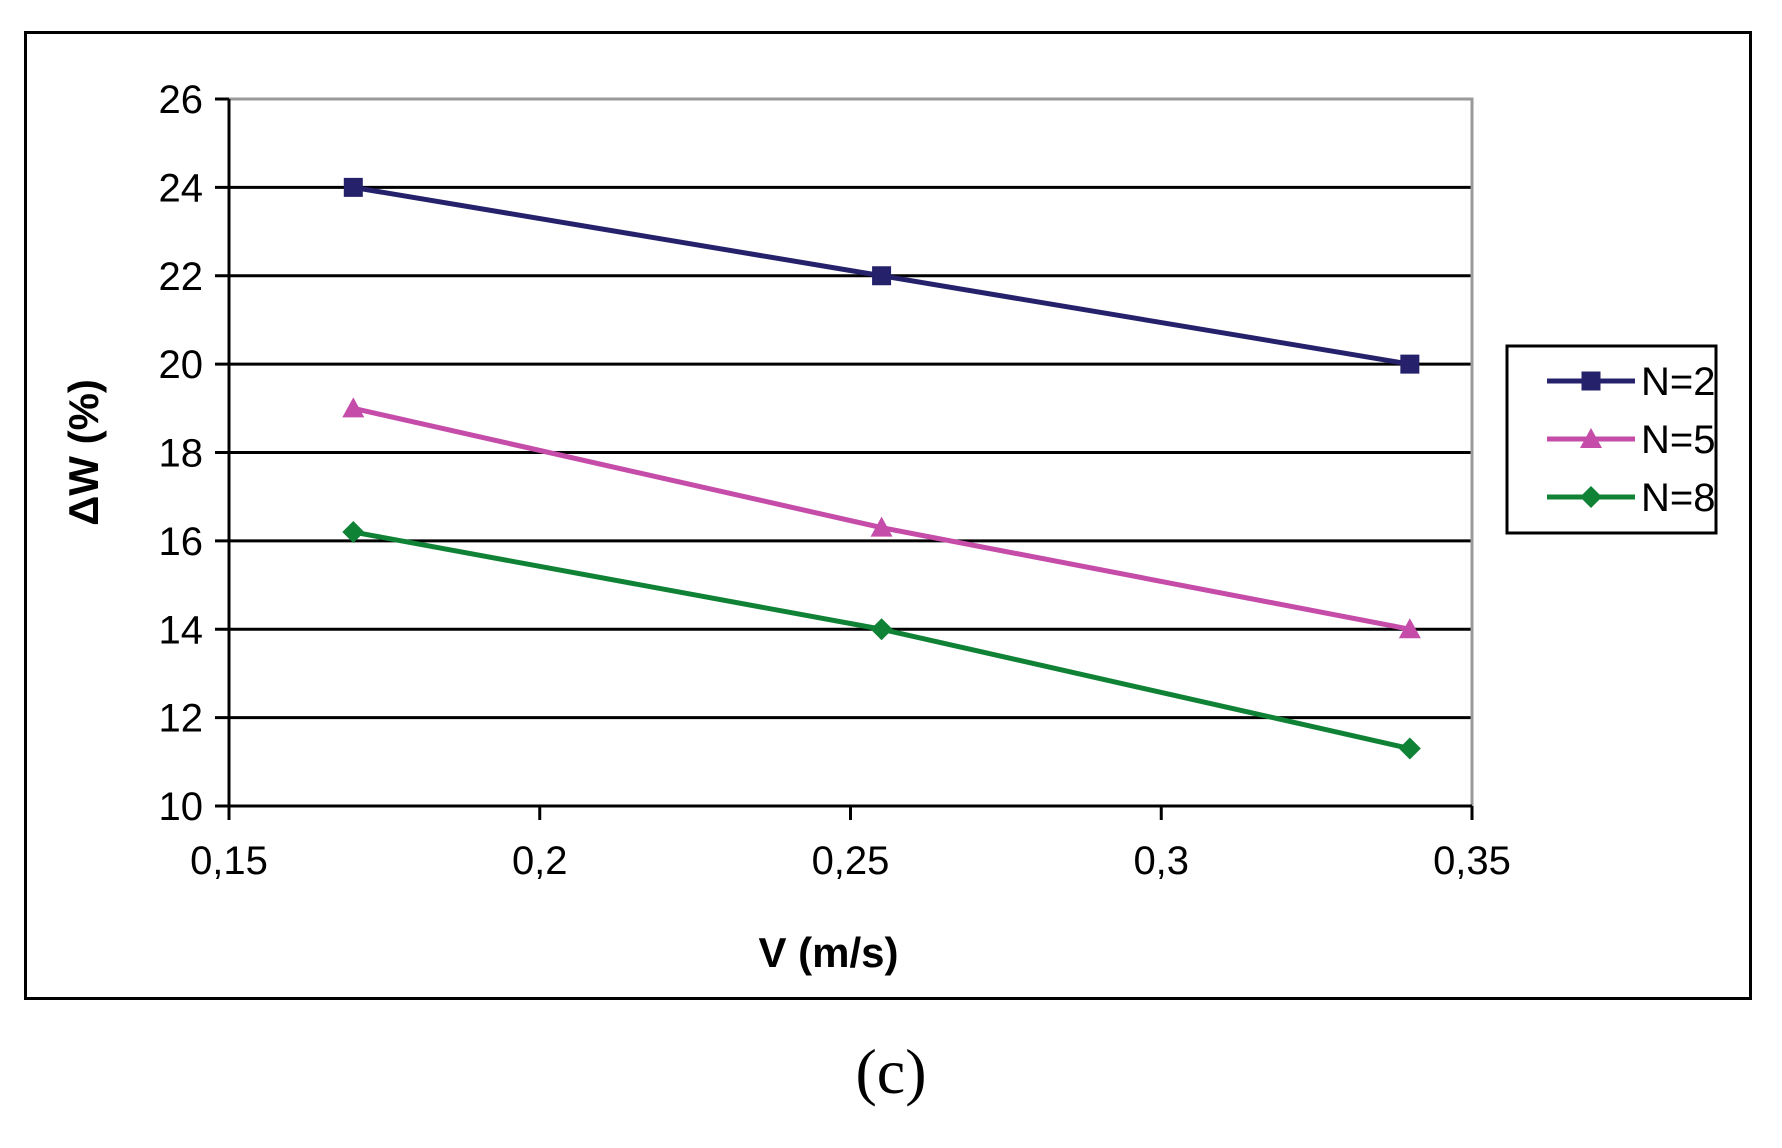  What do you see at coordinates (1161, 861) in the screenshot?
I see `x-tick-label: 0,3` at bounding box center [1161, 861].